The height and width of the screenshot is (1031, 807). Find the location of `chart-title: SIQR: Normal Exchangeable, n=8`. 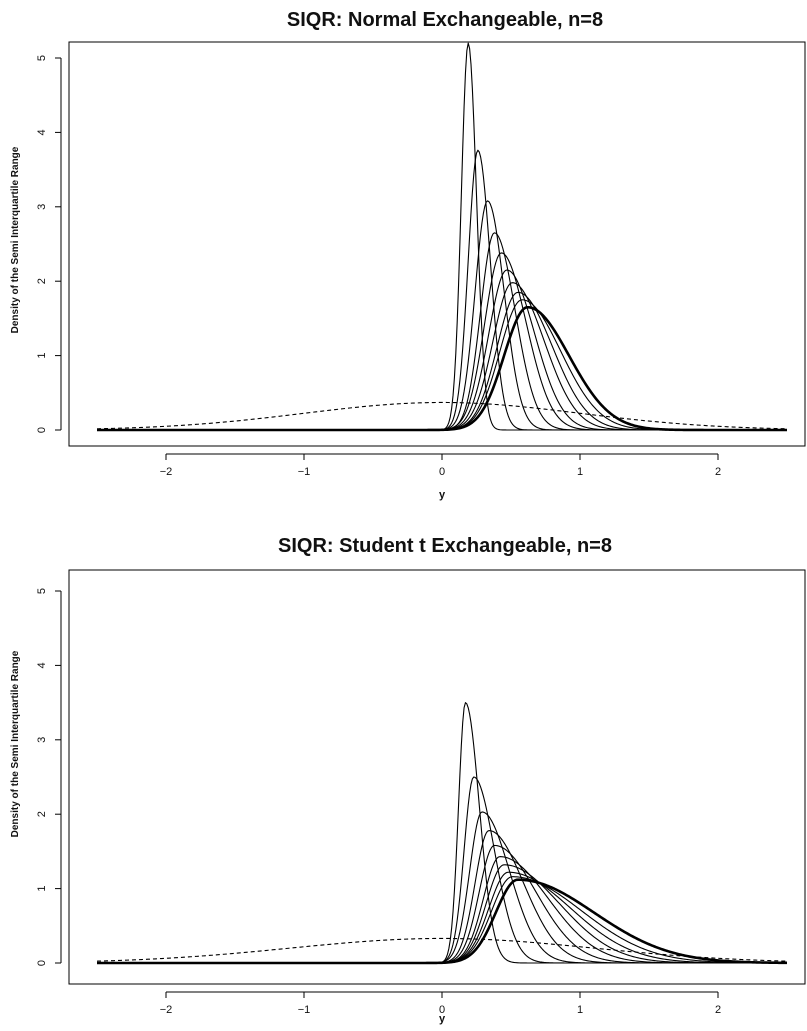

chart-title: SIQR: Normal Exchangeable, n=8 is located at coordinates (445, 20).